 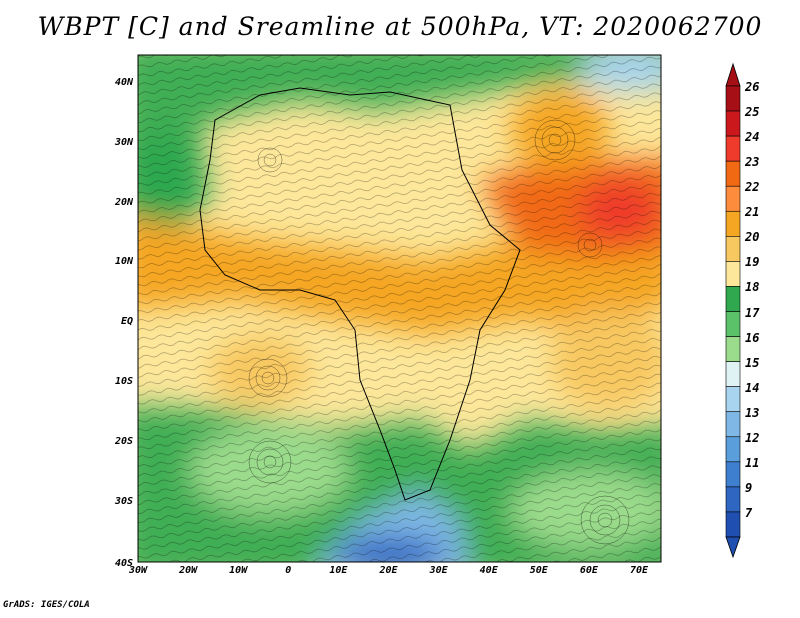 I want to click on colorbar-label: 13, so click(x=752, y=412).